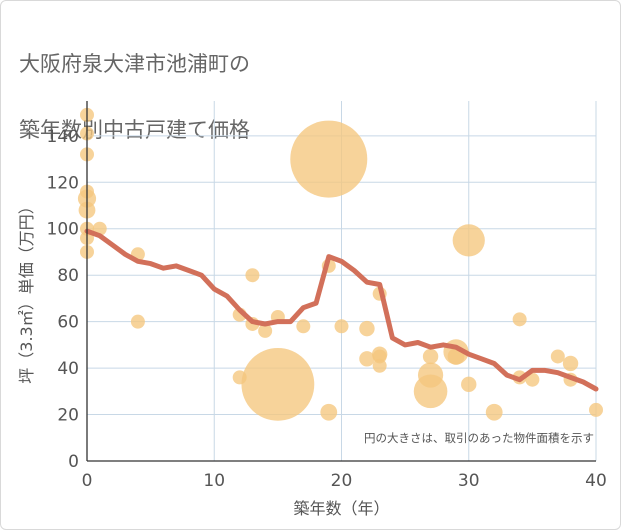 The width and height of the screenshot is (621, 530). What do you see at coordinates (68, 416) in the screenshot?
I see `y-tick-label: 20` at bounding box center [68, 416].